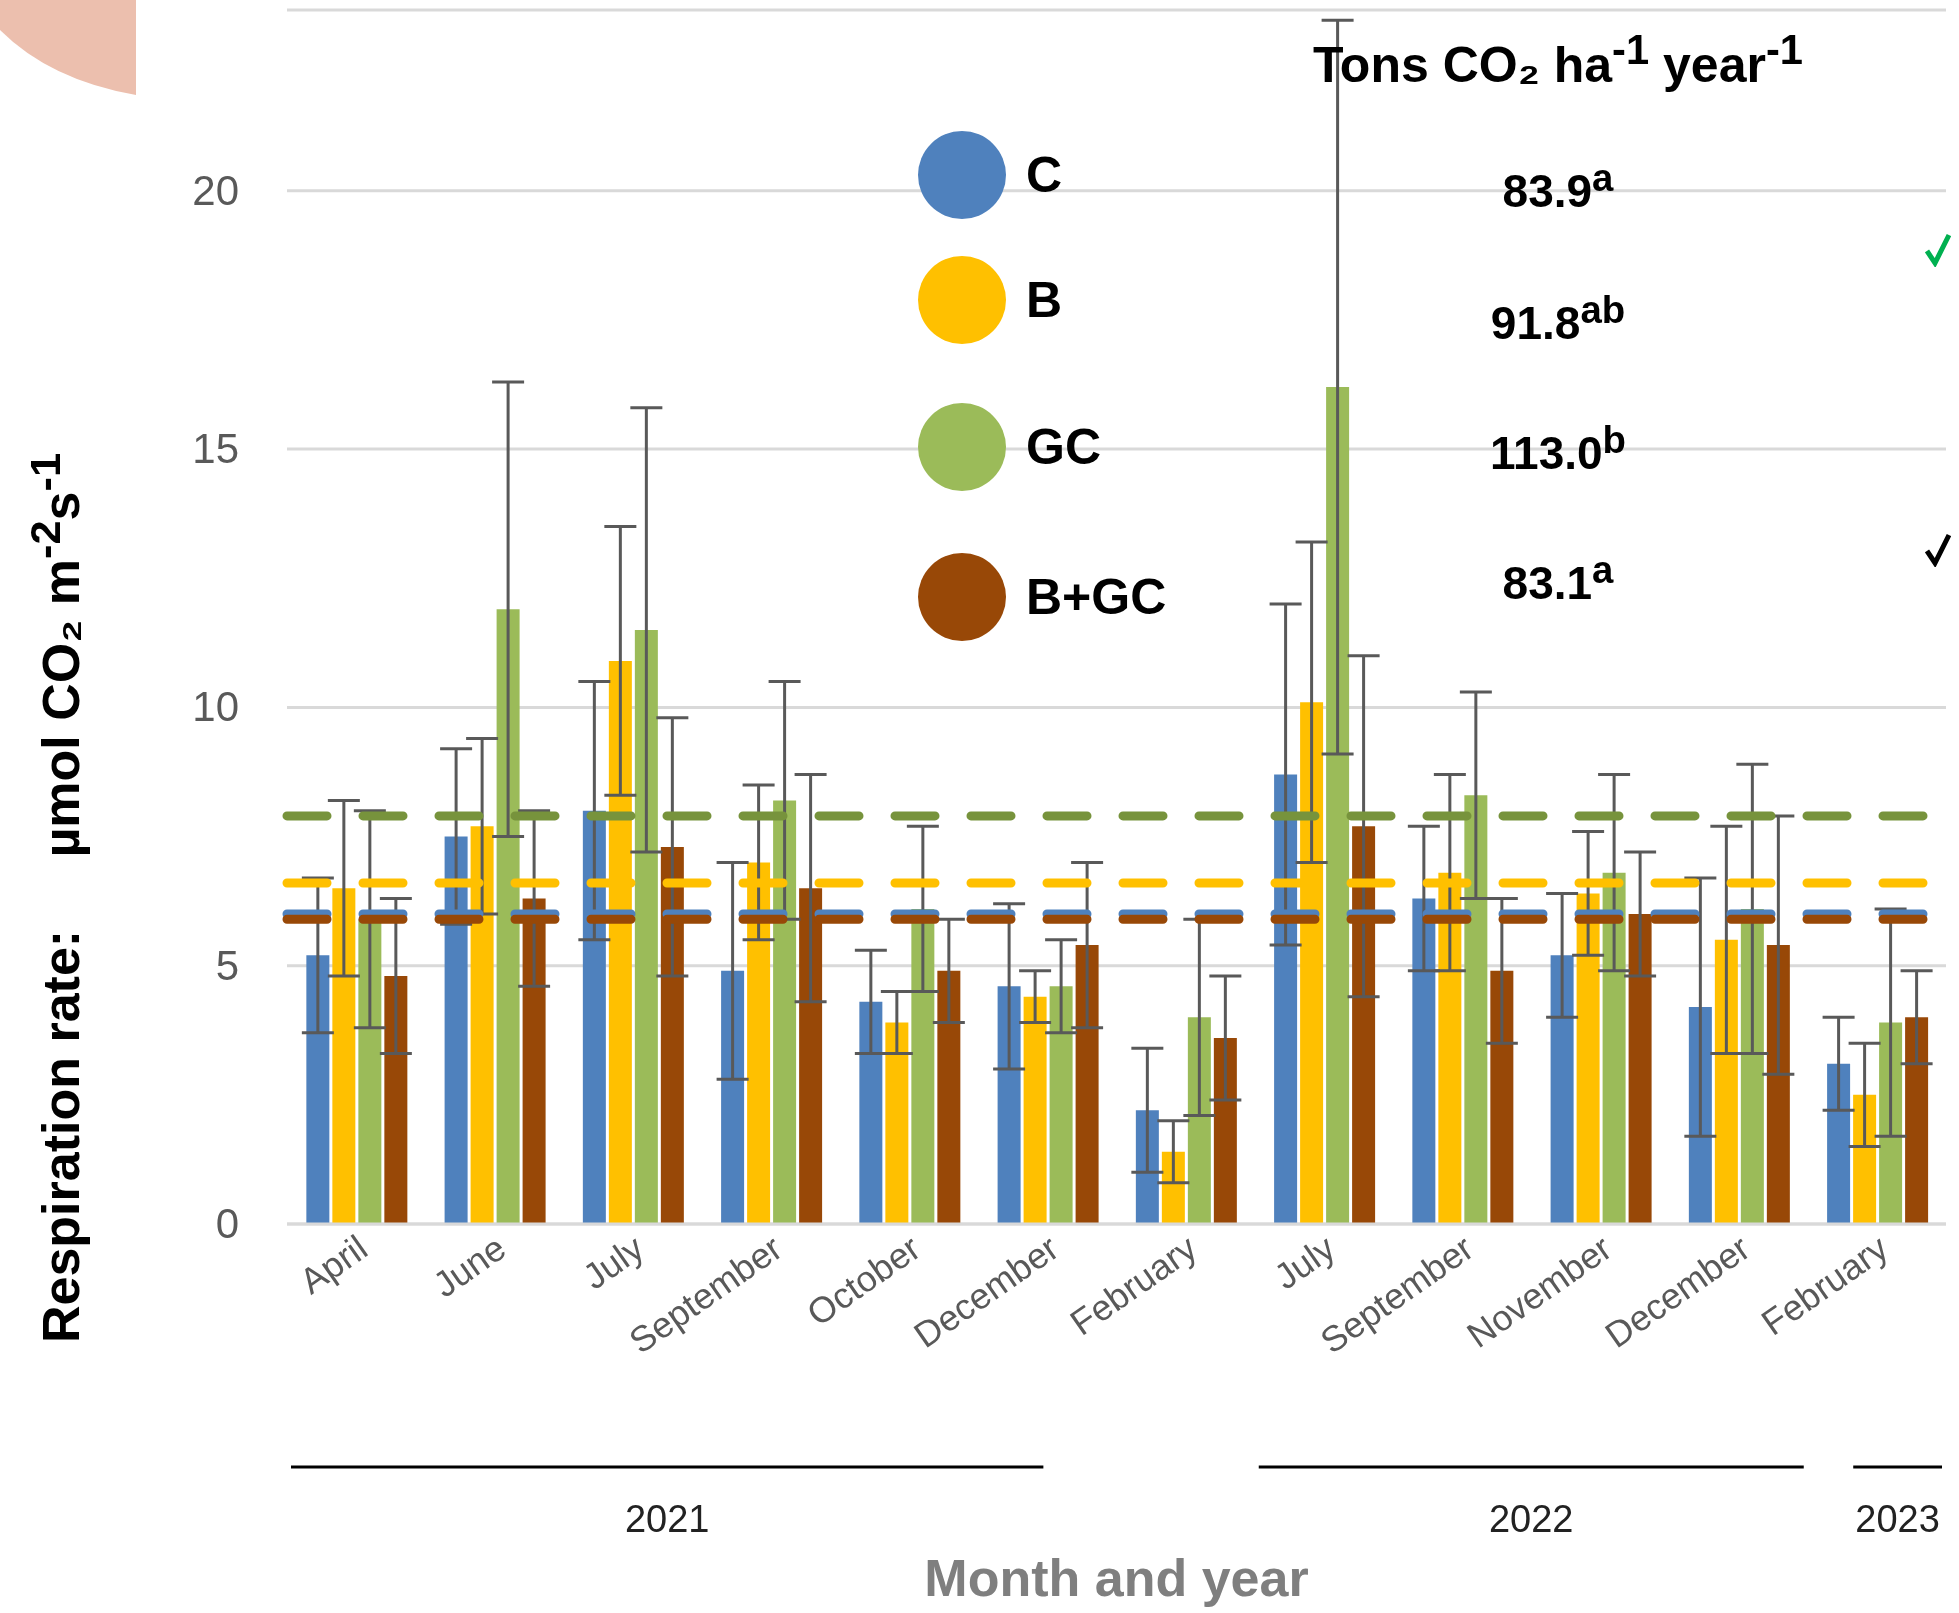  Describe the element at coordinates (1558, 187) in the screenshot. I see `annotation: 83.9$^{a}$` at that location.